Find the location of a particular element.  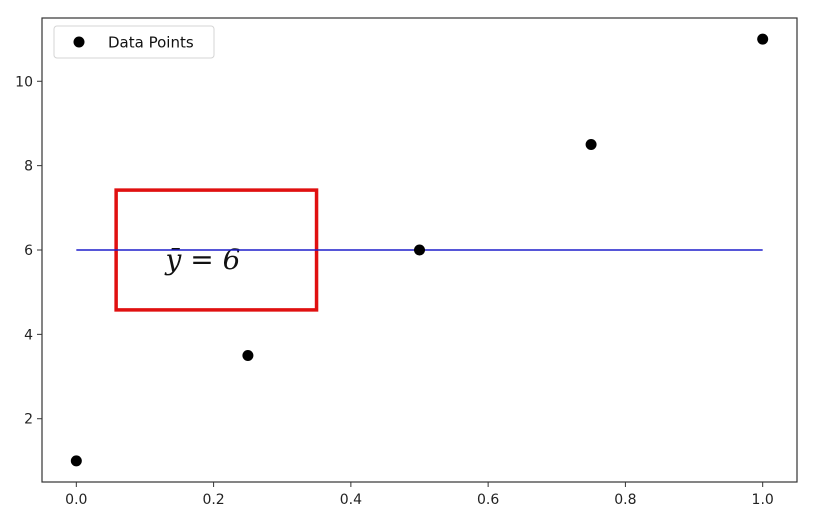

legend-box is located at coordinates (134, 42).